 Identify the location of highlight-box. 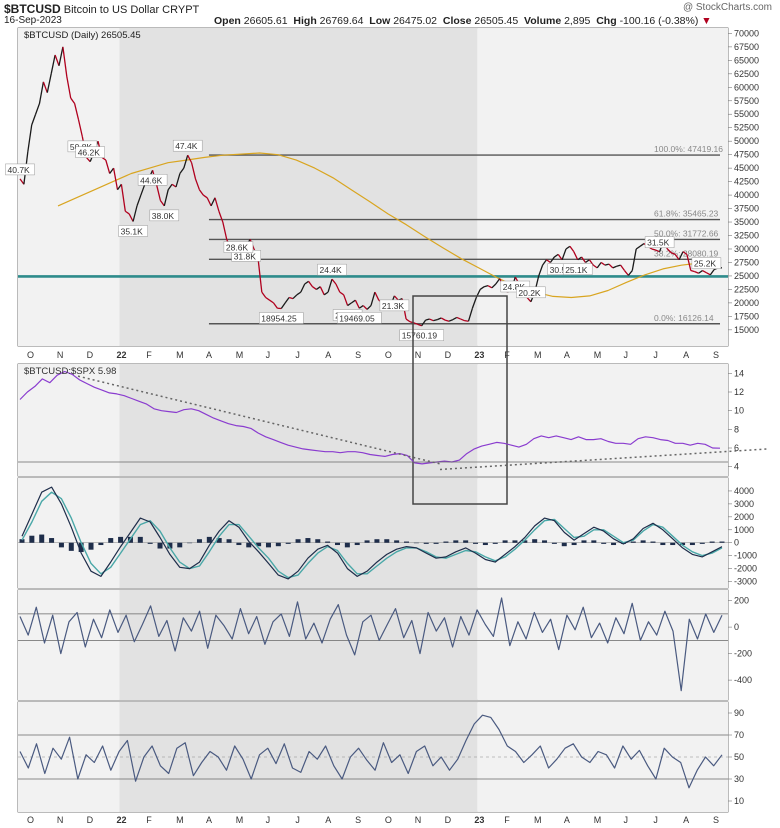
(460, 400).